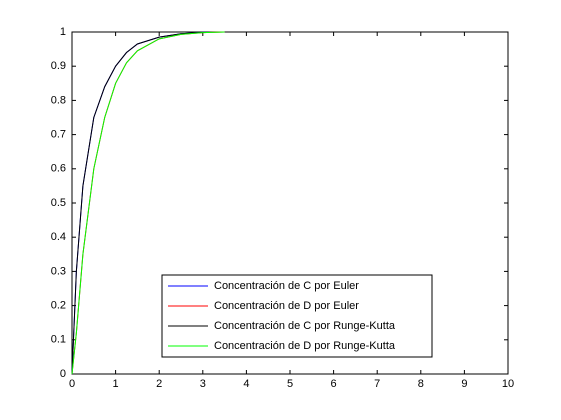  I want to click on x-tick-label: 10, so click(508, 384).